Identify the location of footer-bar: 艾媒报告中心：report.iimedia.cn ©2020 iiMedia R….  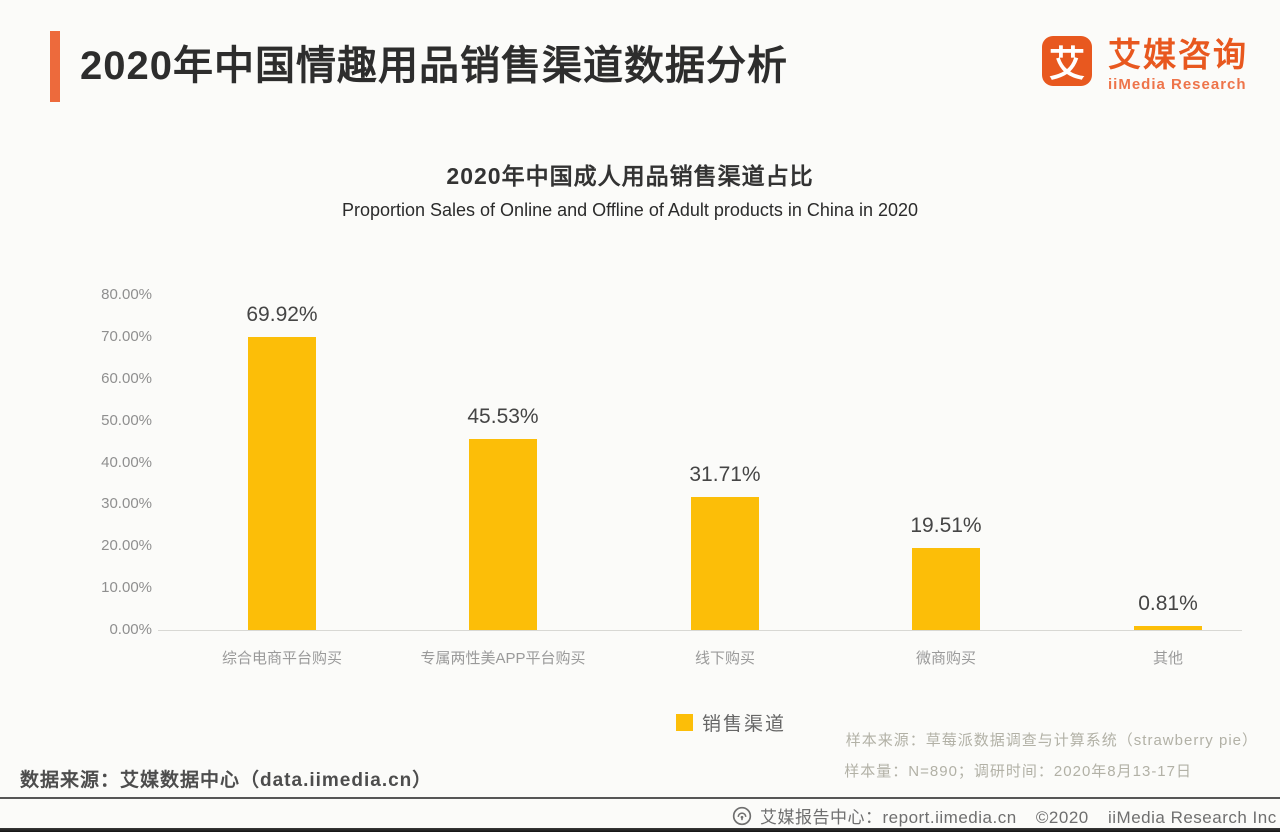
(1004, 815).